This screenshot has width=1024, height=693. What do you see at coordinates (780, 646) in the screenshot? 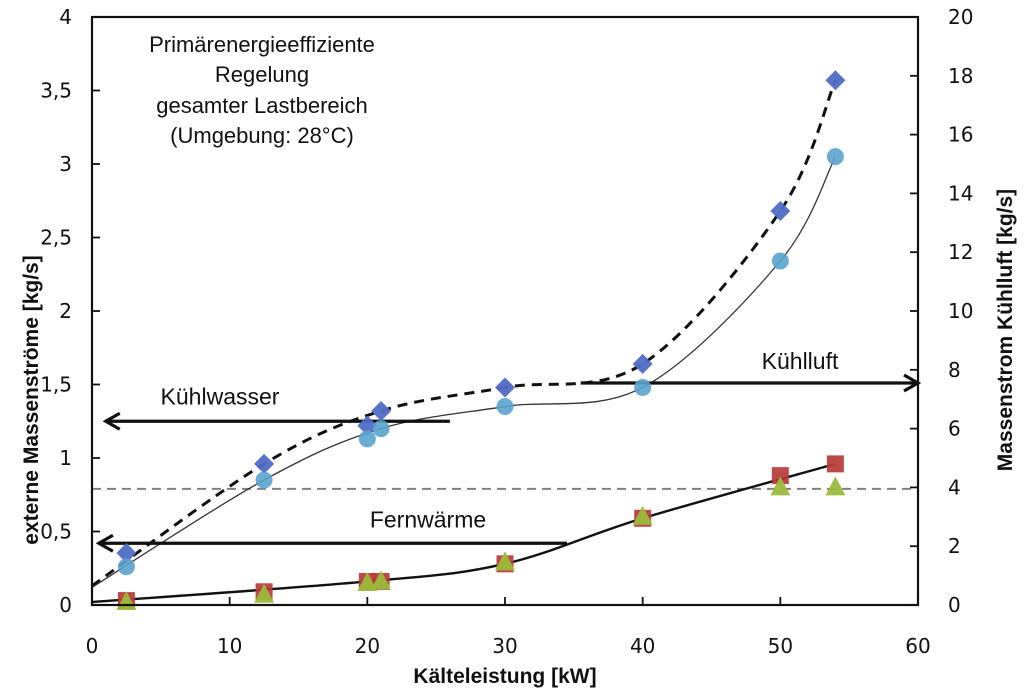
I see `x-tick-label: 50` at bounding box center [780, 646].